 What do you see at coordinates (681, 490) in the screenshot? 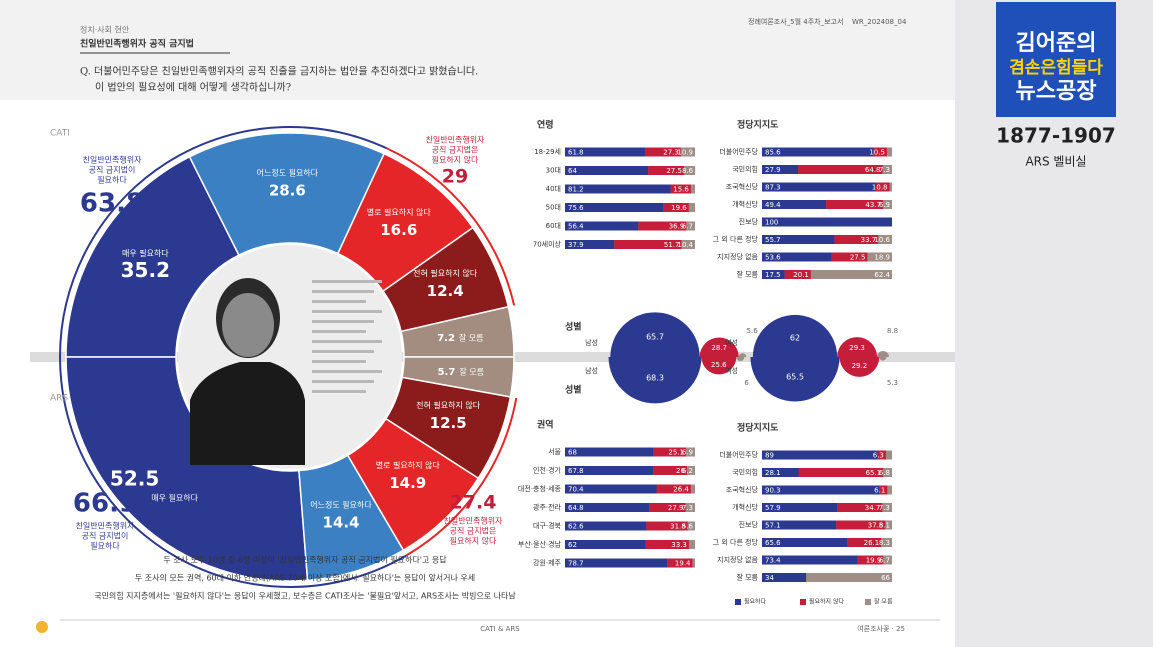
I see `bar-value: 26.4` at bounding box center [681, 490].